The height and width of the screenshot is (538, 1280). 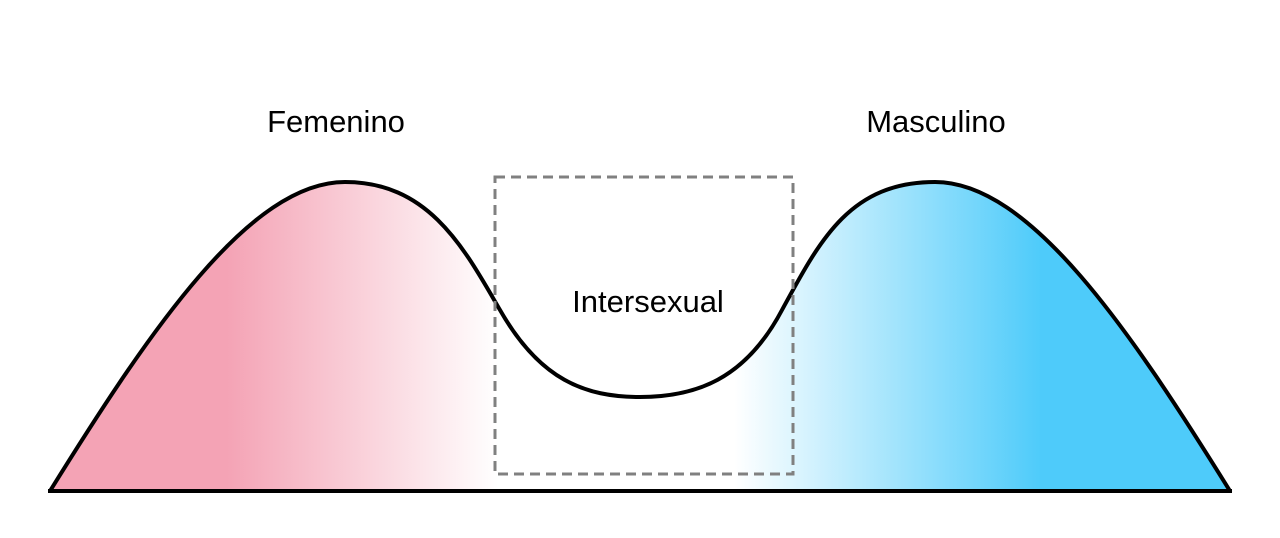 What do you see at coordinates (936, 121) in the screenshot?
I see `male-label: Masculino` at bounding box center [936, 121].